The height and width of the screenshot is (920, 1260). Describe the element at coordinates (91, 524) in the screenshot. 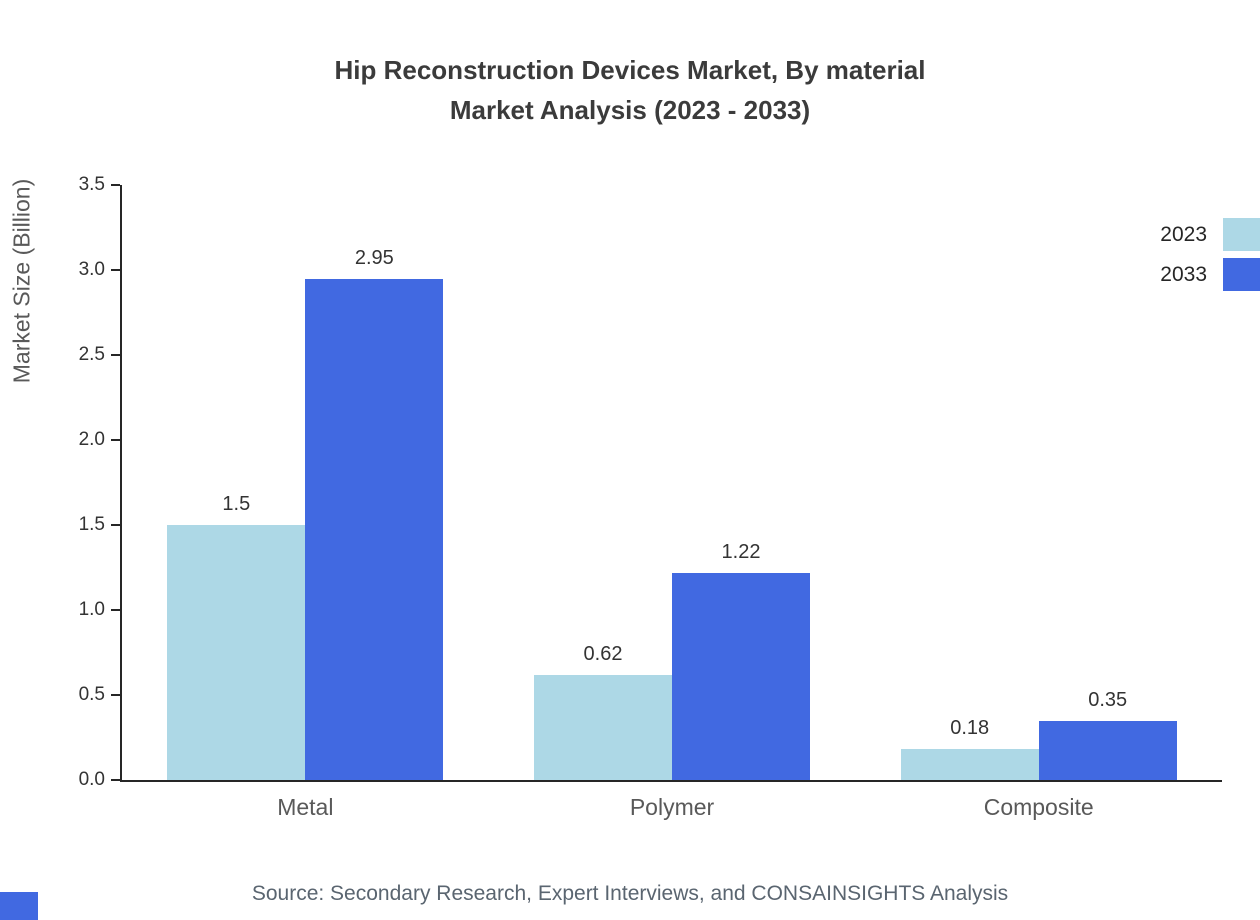

I see `y-tick-label: 1.5` at that location.